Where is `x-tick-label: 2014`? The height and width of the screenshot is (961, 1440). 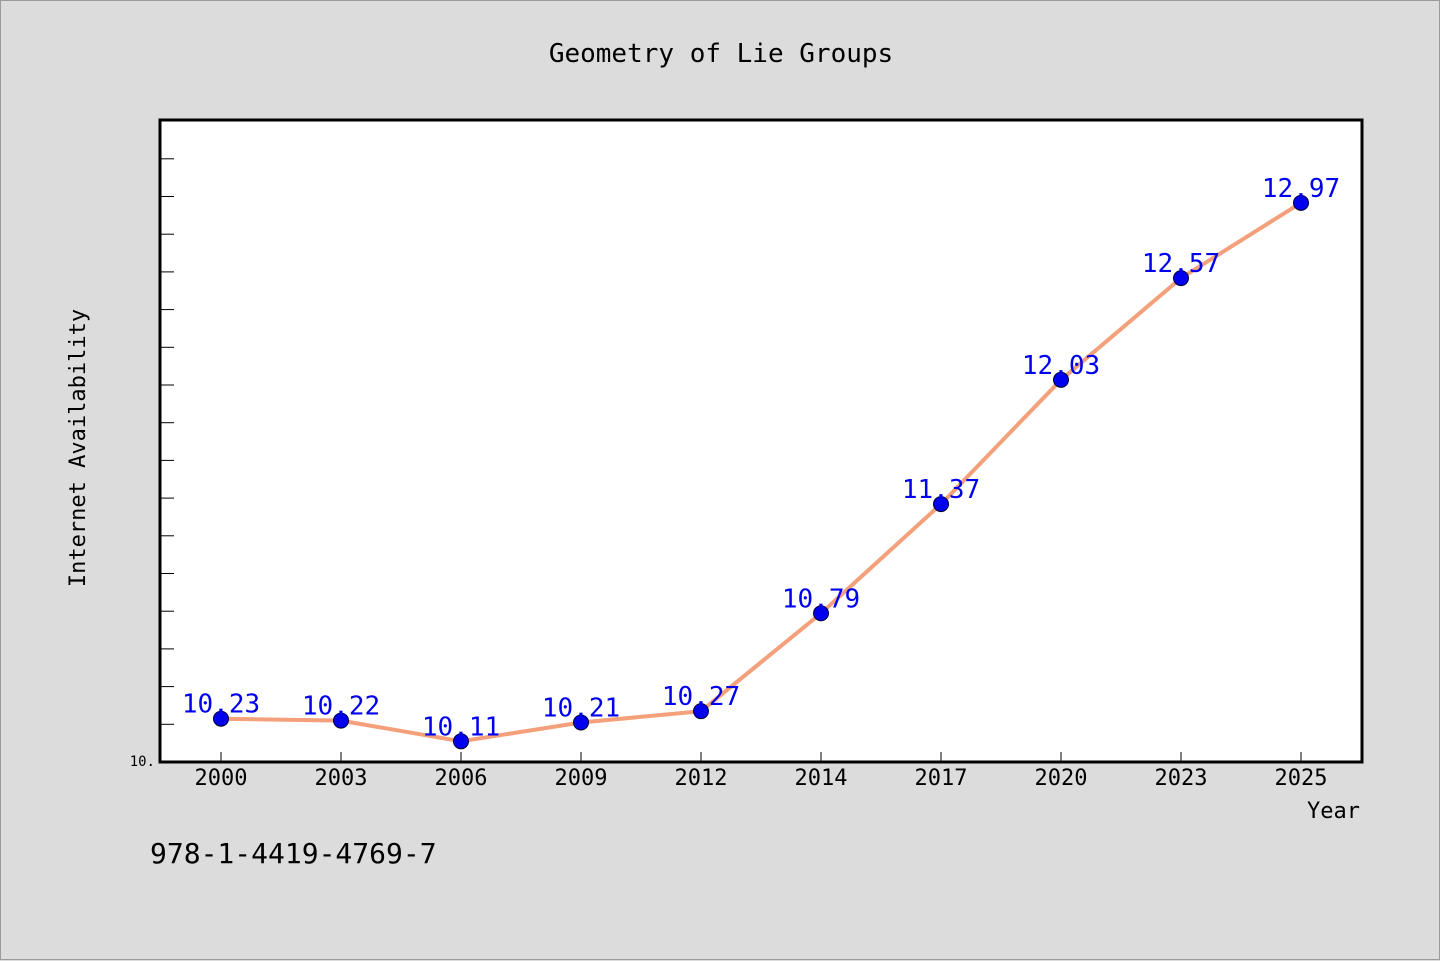
x-tick-label: 2014 is located at coordinates (821, 778).